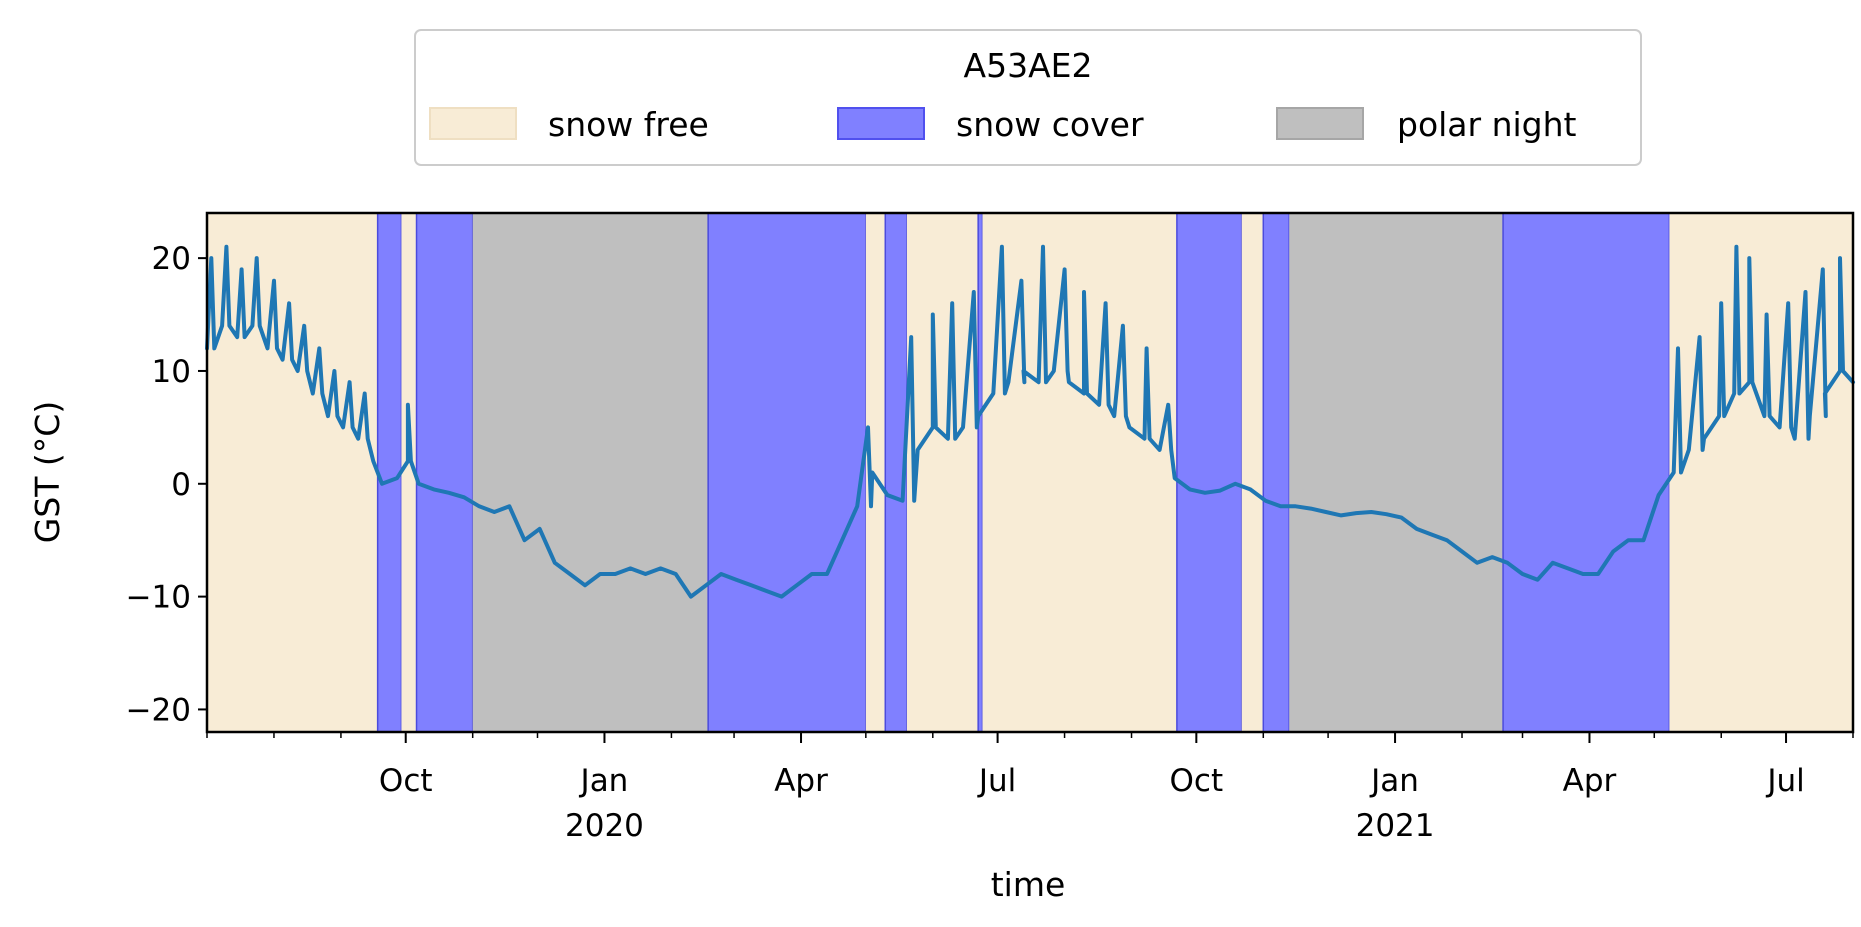  I want to click on period-band-polar-night, so click(590, 472).